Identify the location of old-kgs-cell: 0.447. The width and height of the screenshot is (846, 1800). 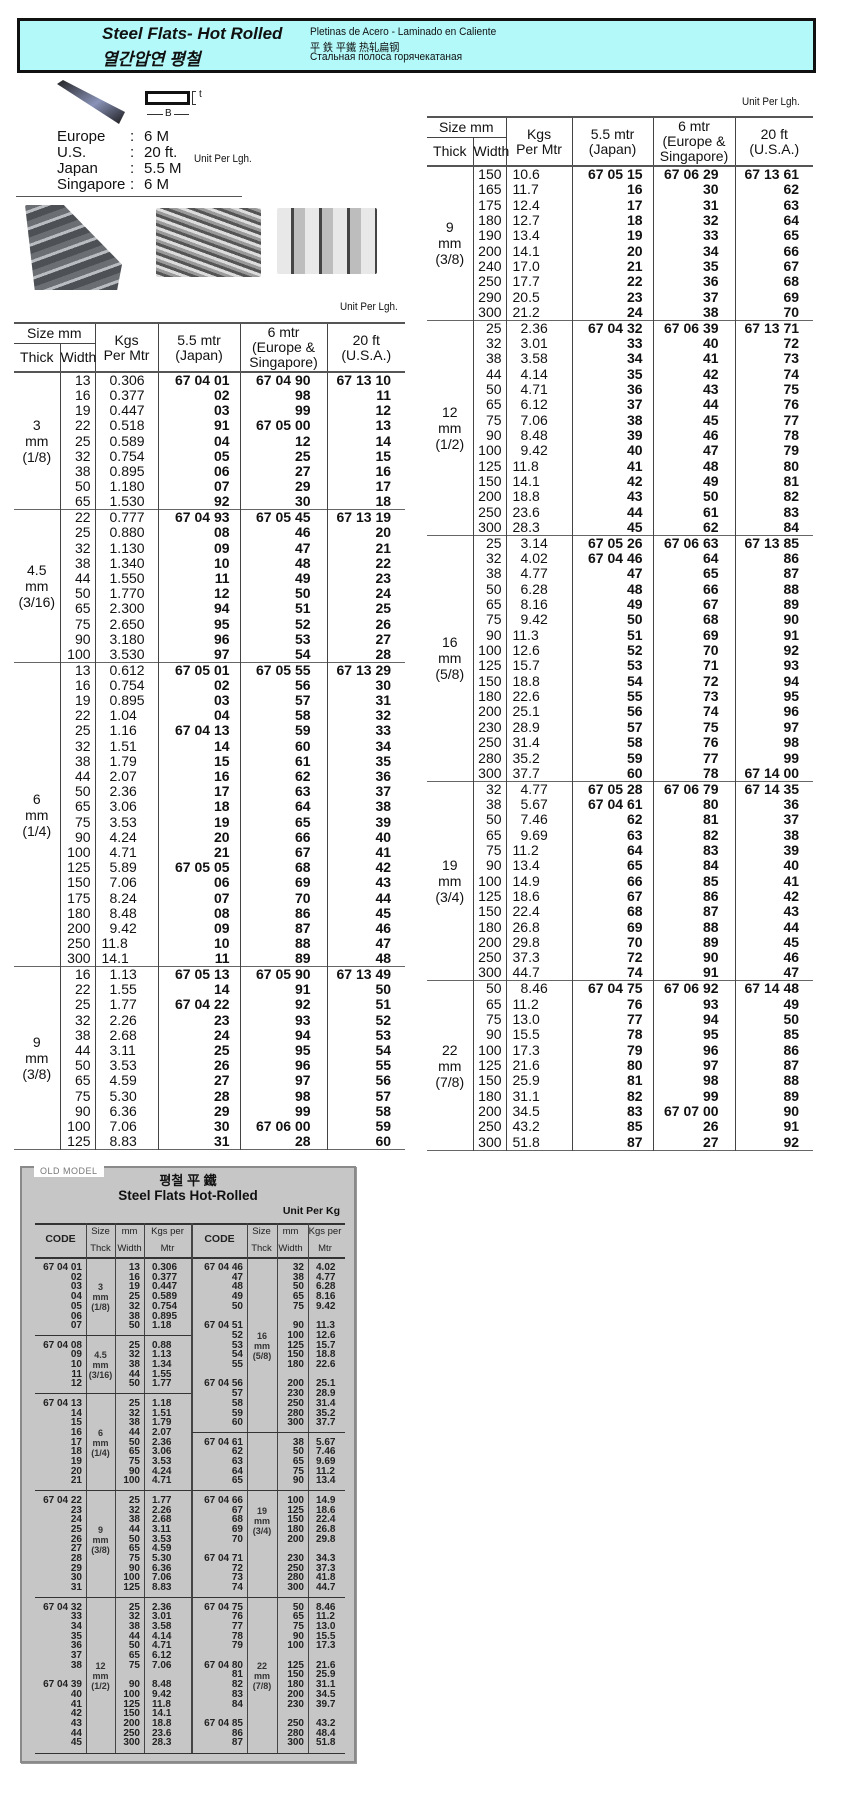
(165, 1287).